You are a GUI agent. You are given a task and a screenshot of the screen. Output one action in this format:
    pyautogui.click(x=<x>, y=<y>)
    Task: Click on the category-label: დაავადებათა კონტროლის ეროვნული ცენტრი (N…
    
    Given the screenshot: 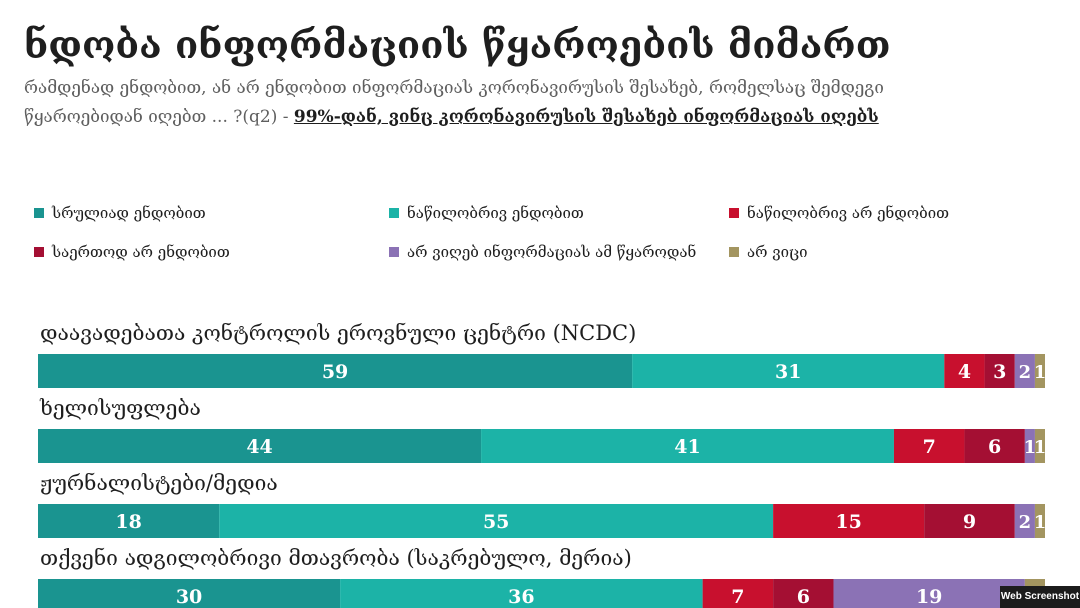 What is the action you would take?
    pyautogui.click(x=338, y=333)
    